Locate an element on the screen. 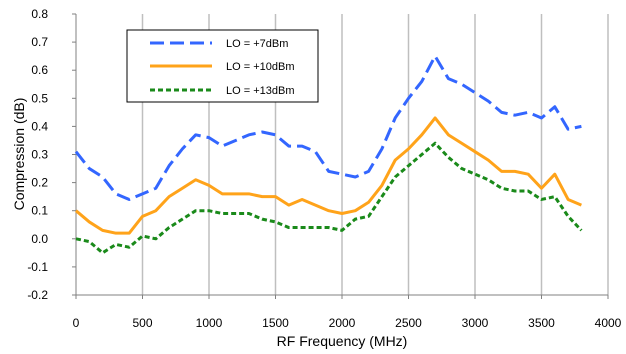  x-tick-label: 500 is located at coordinates (142, 323).